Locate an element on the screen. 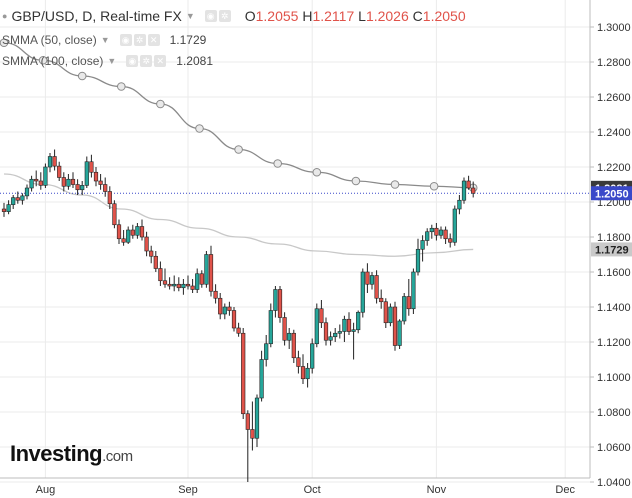  low-value: 1.2026 is located at coordinates (387, 16).